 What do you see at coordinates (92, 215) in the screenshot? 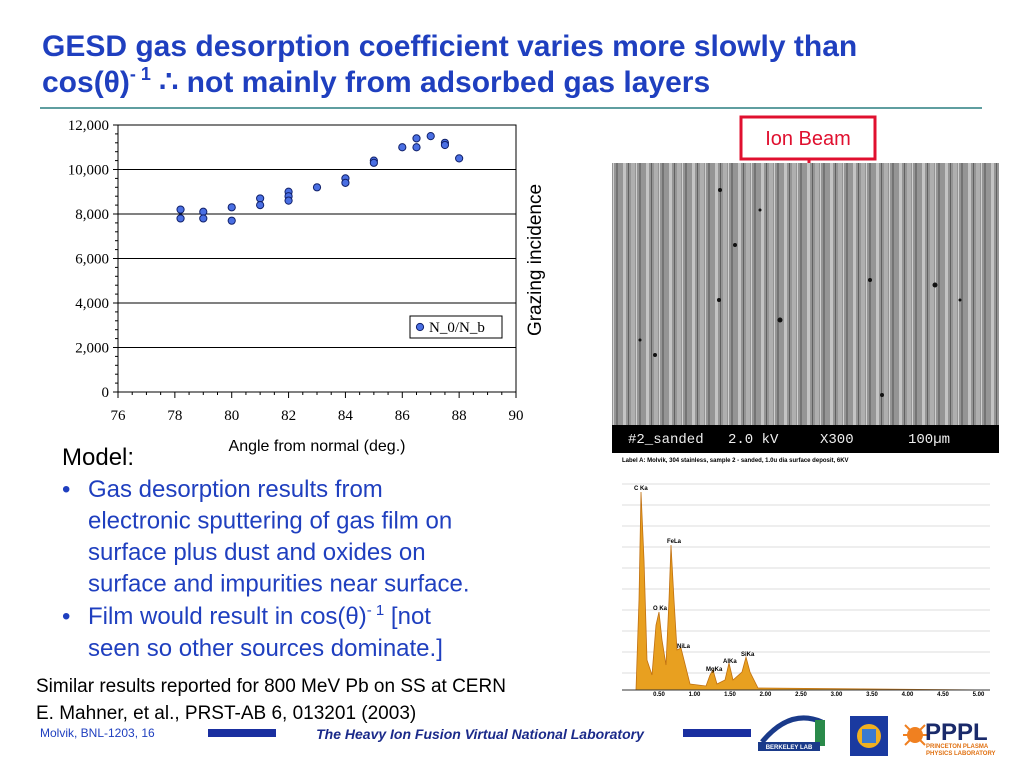
I see `y-tick-label: 8,000` at bounding box center [92, 215].